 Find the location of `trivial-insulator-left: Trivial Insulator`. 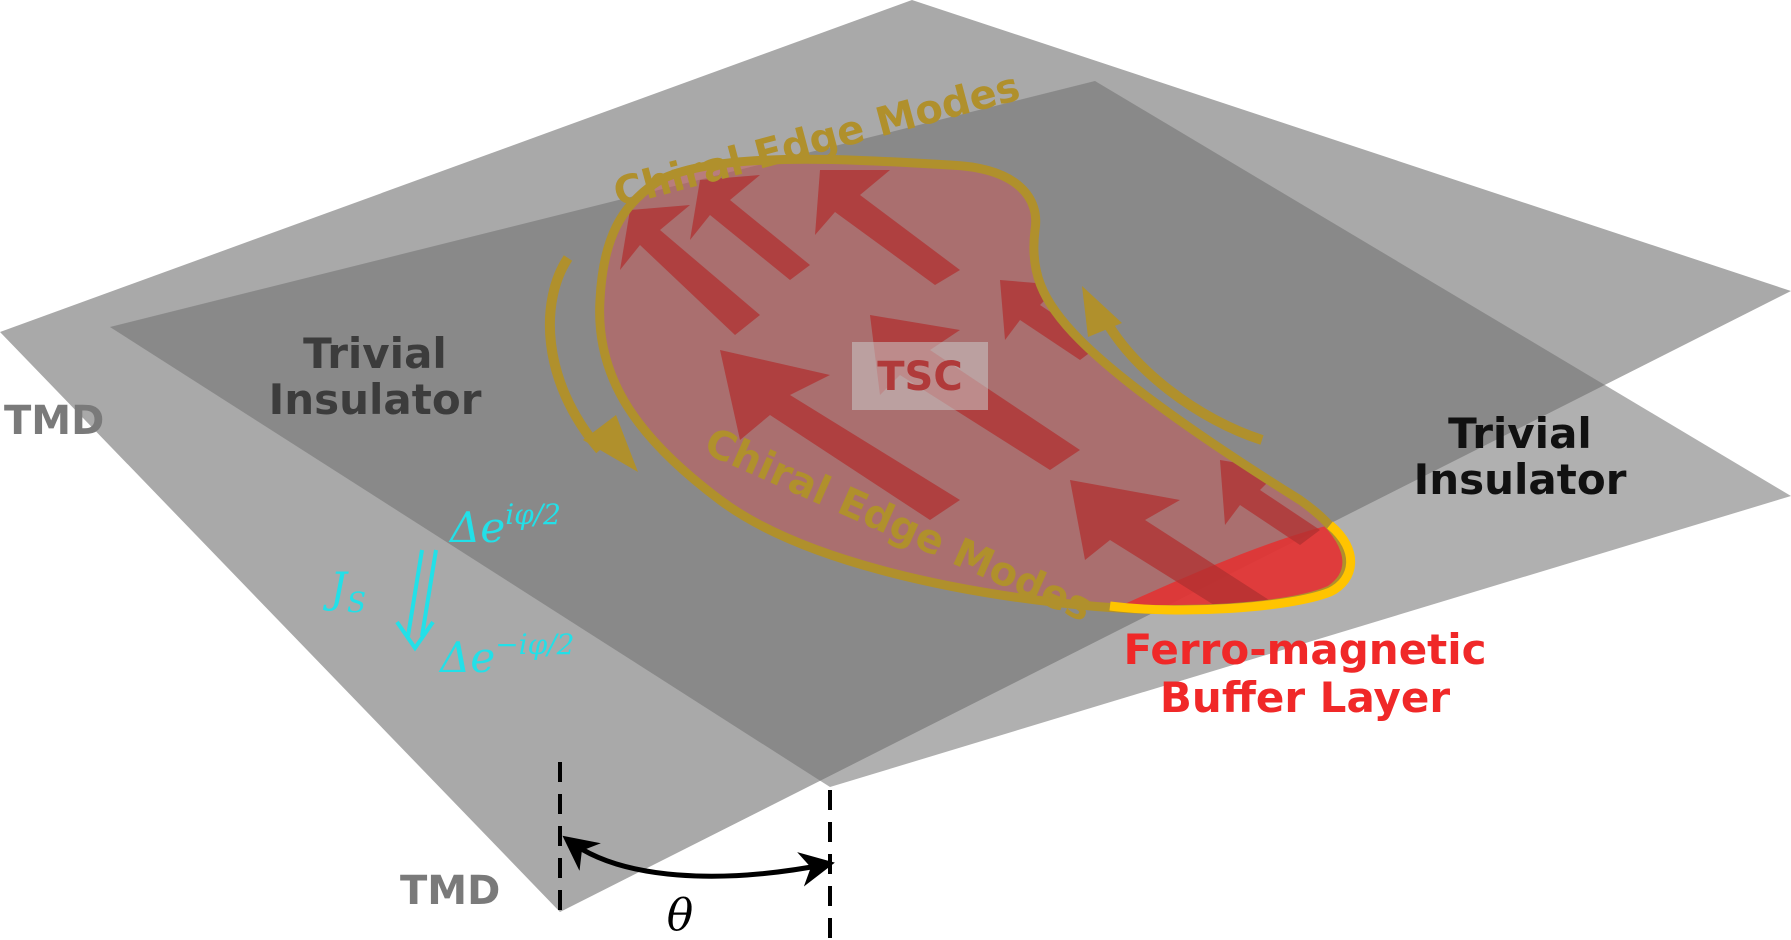

trivial-insulator-left: Trivial Insulator is located at coordinates (375, 376).